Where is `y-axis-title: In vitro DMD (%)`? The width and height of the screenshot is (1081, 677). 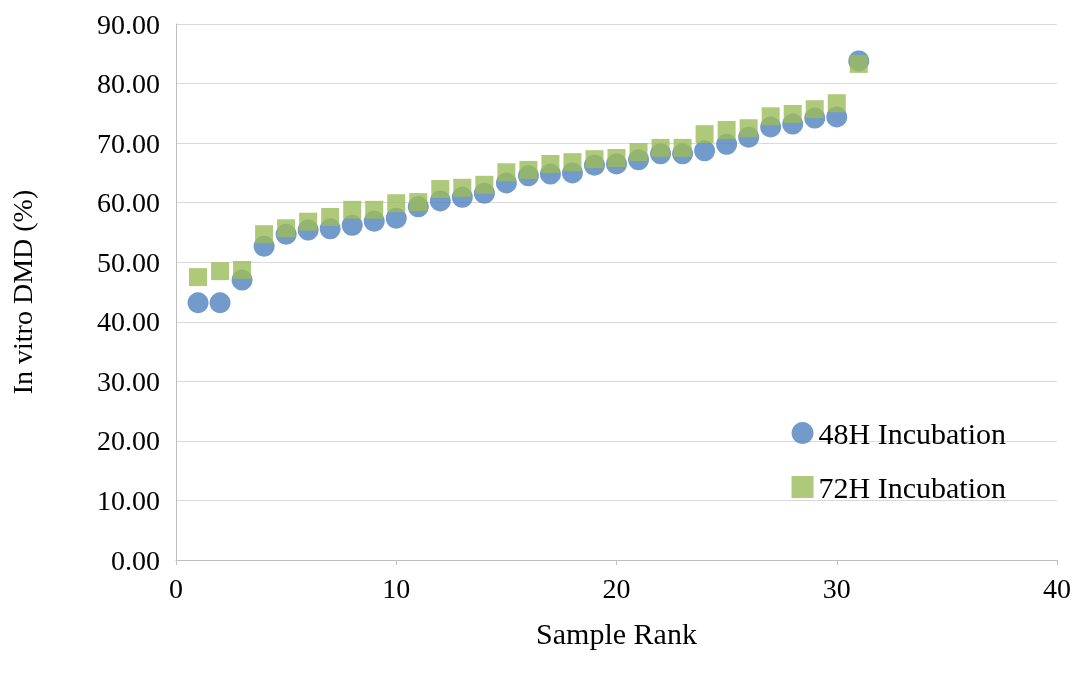 y-axis-title: In vitro DMD (%) is located at coordinates (22, 292).